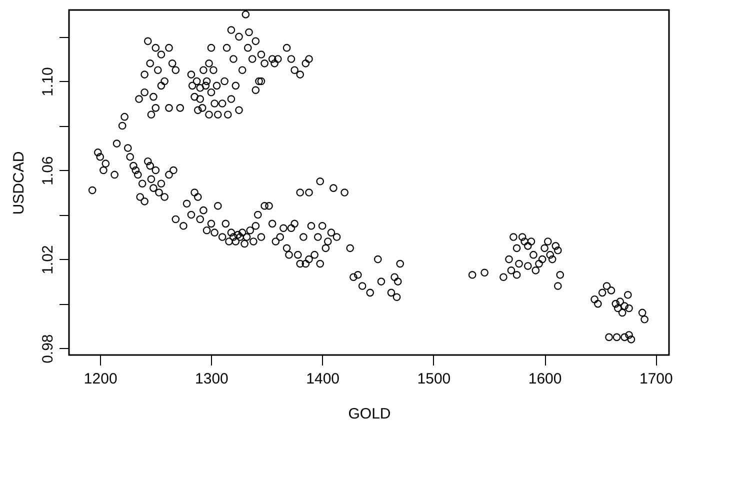 The width and height of the screenshot is (742, 489). What do you see at coordinates (48, 171) in the screenshot?
I see `y-tick-label: 1.06` at bounding box center [48, 171].